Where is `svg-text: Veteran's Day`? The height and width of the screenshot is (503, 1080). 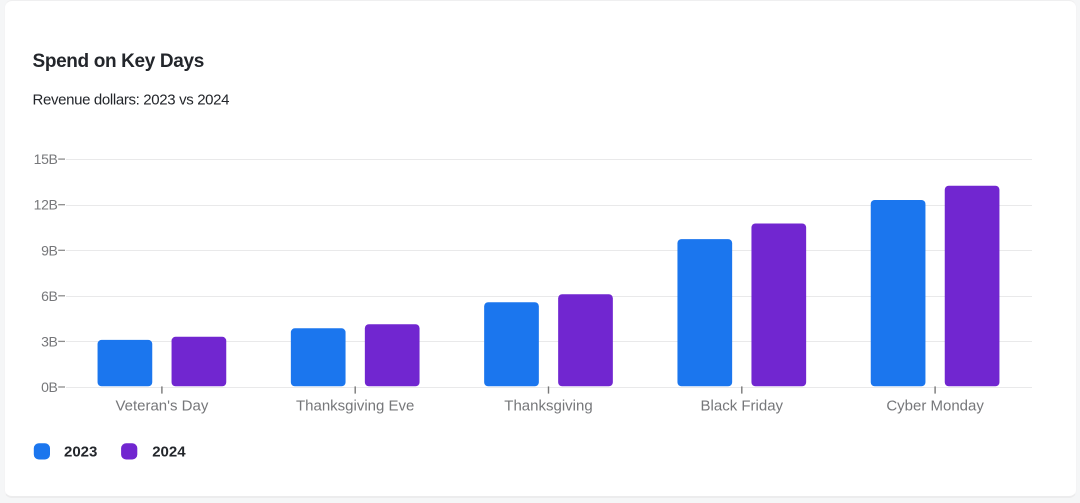
svg-text: Veteran's Day is located at coordinates (161, 406).